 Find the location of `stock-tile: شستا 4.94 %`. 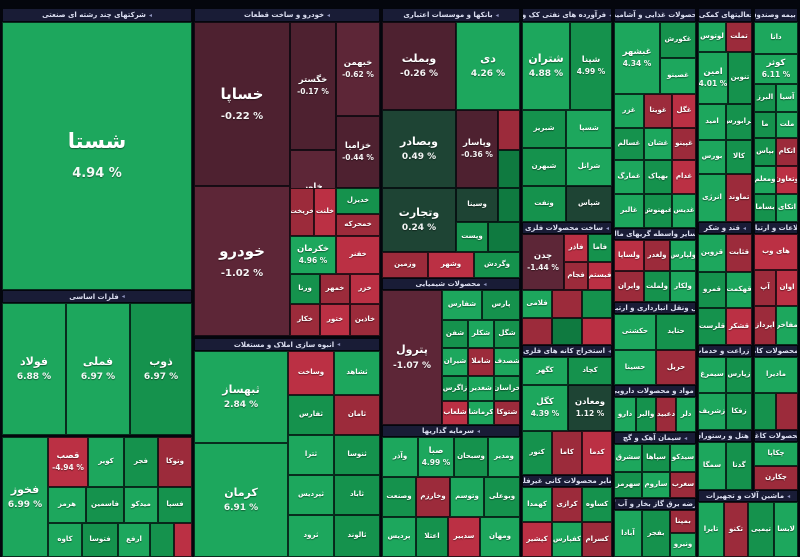

stock-tile: شستا 4.94 % is located at coordinates (97, 156).